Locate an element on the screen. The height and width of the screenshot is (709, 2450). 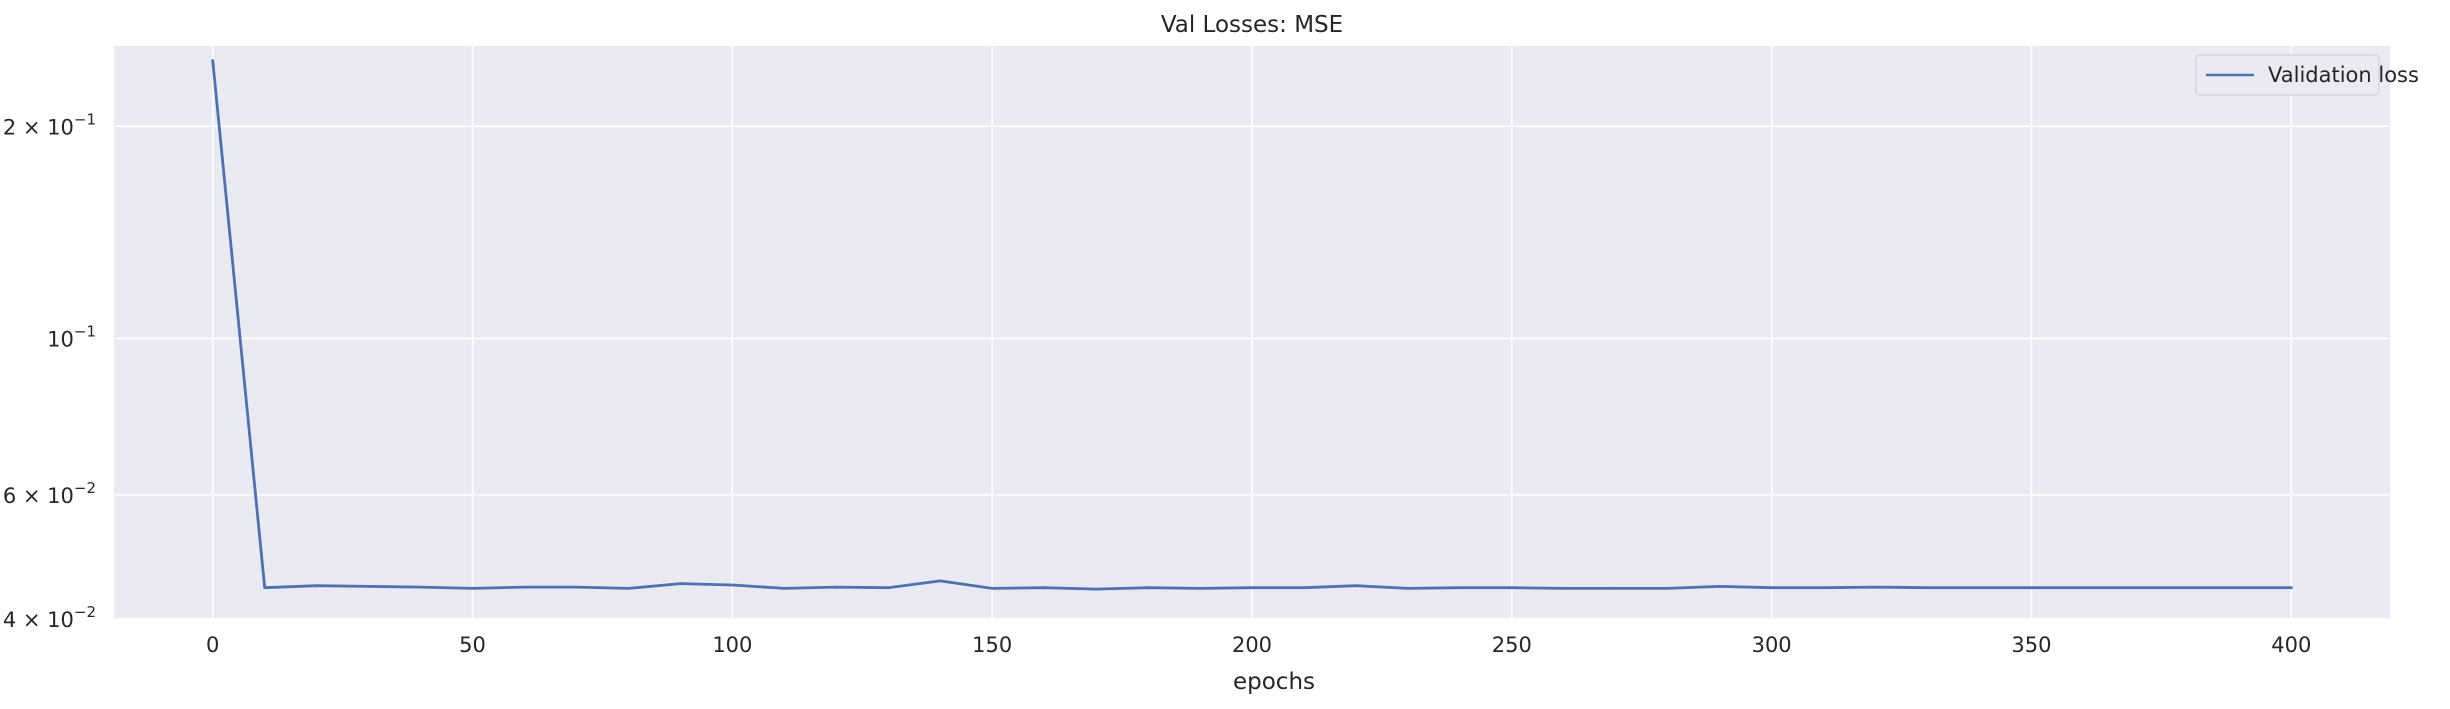
y-tick-label: 4 × 10⁻² is located at coordinates (49, 617).